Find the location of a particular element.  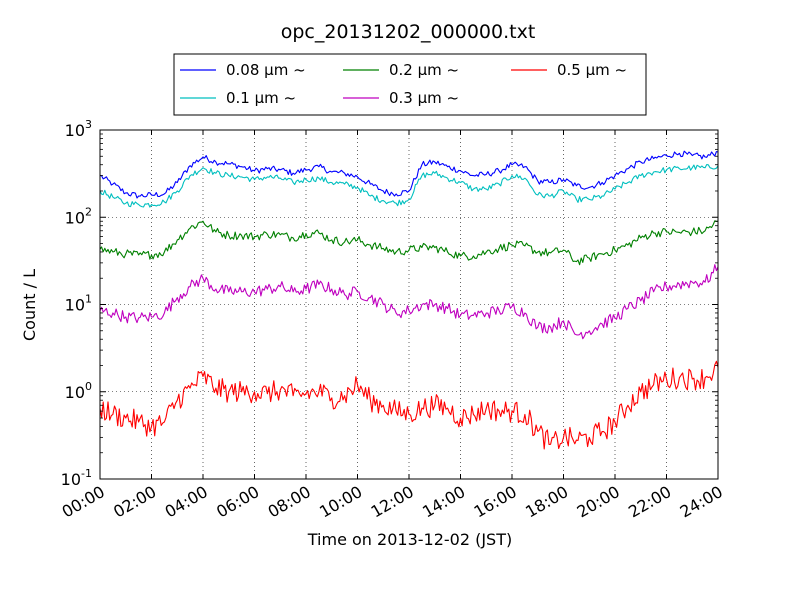

x-tick-label: 04:00 is located at coordinates (186, 502).